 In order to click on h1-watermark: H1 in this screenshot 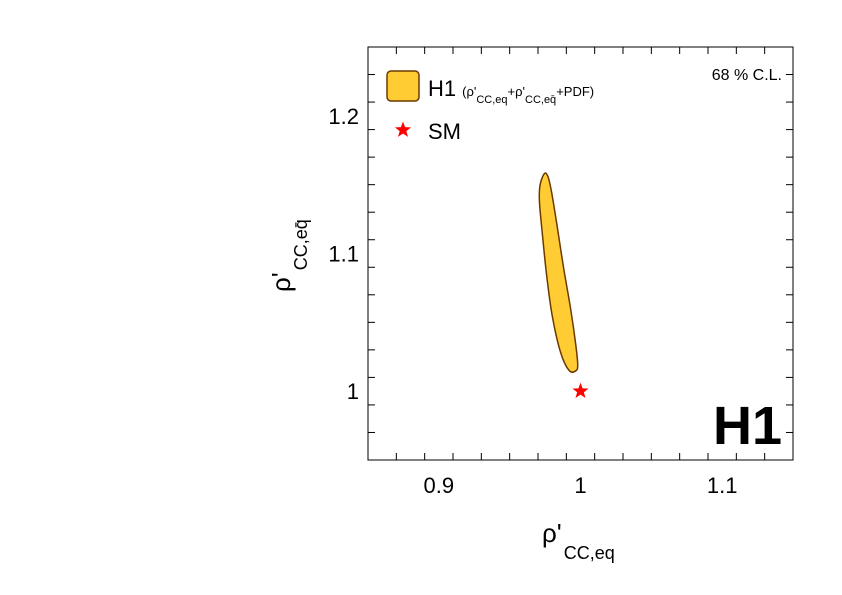, I will do `click(747, 426)`.